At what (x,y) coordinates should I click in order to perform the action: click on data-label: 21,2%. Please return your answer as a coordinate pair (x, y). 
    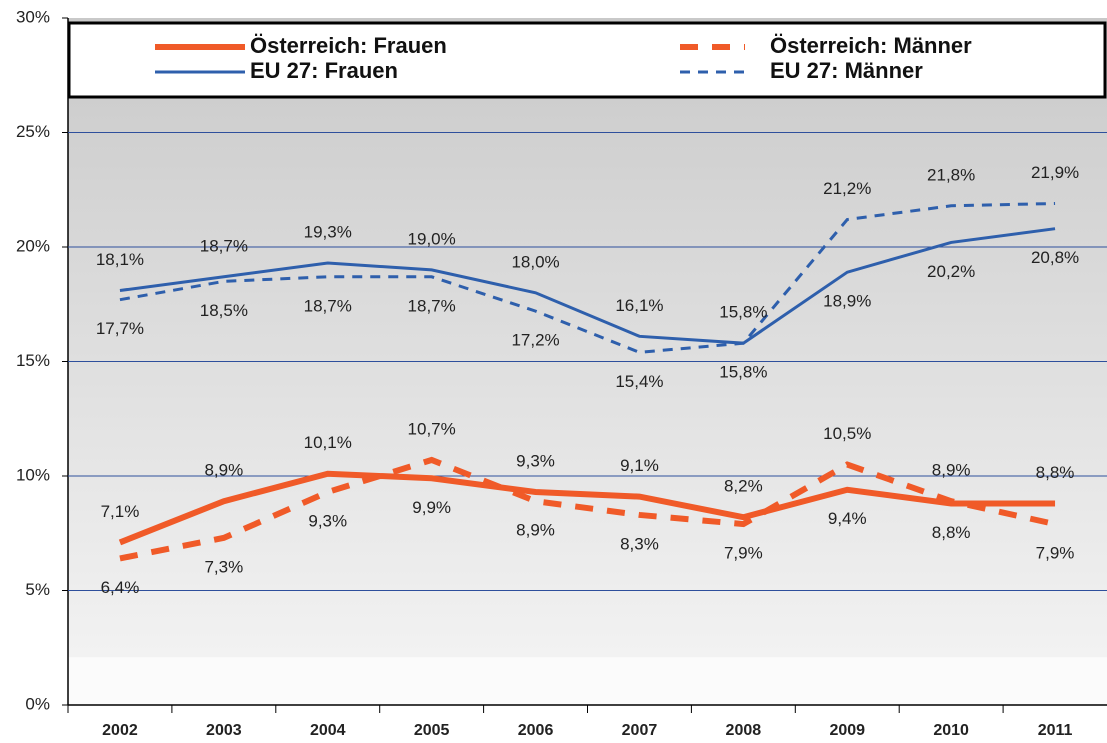
    Looking at the image, I should click on (847, 188).